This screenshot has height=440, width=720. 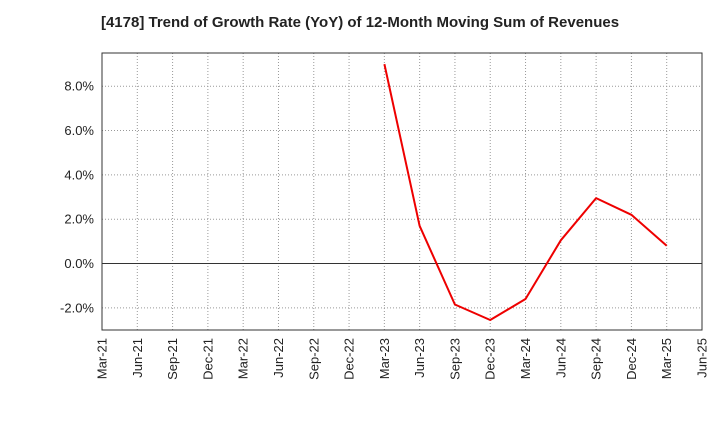 I want to click on x-tick-label: Jun-23, so click(x=419, y=358).